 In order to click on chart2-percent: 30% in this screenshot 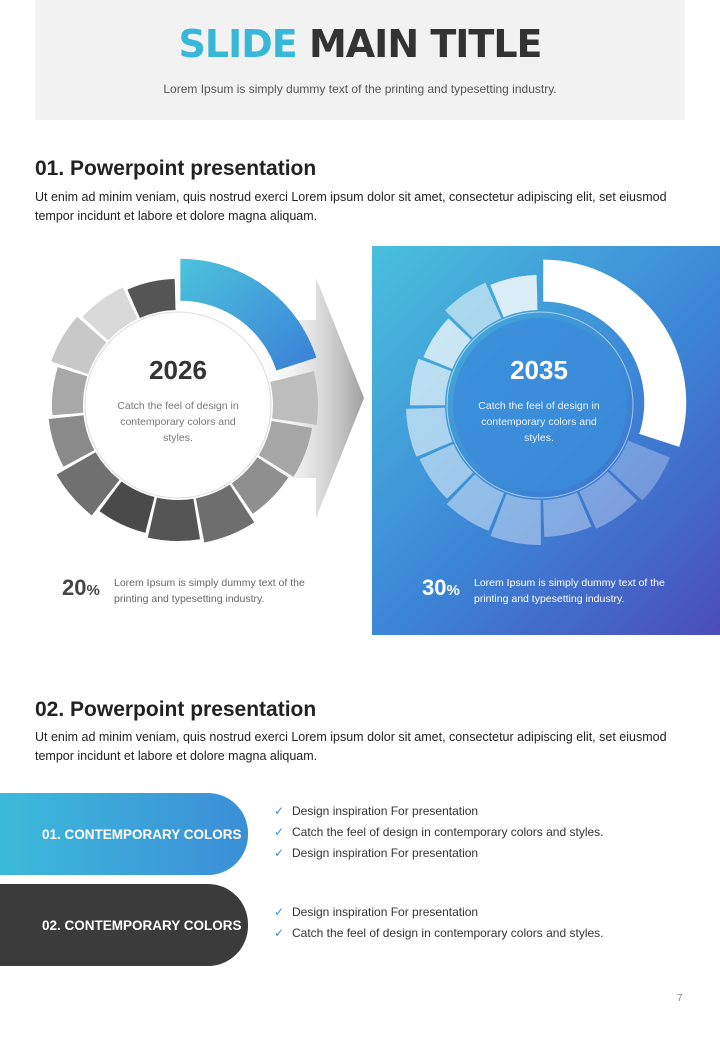, I will do `click(441, 588)`.